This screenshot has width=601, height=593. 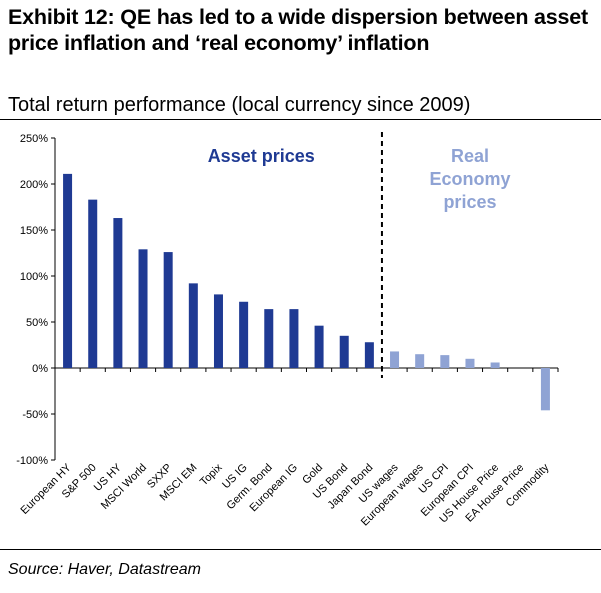 I want to click on y-tick-label: 0%, so click(x=40, y=369).